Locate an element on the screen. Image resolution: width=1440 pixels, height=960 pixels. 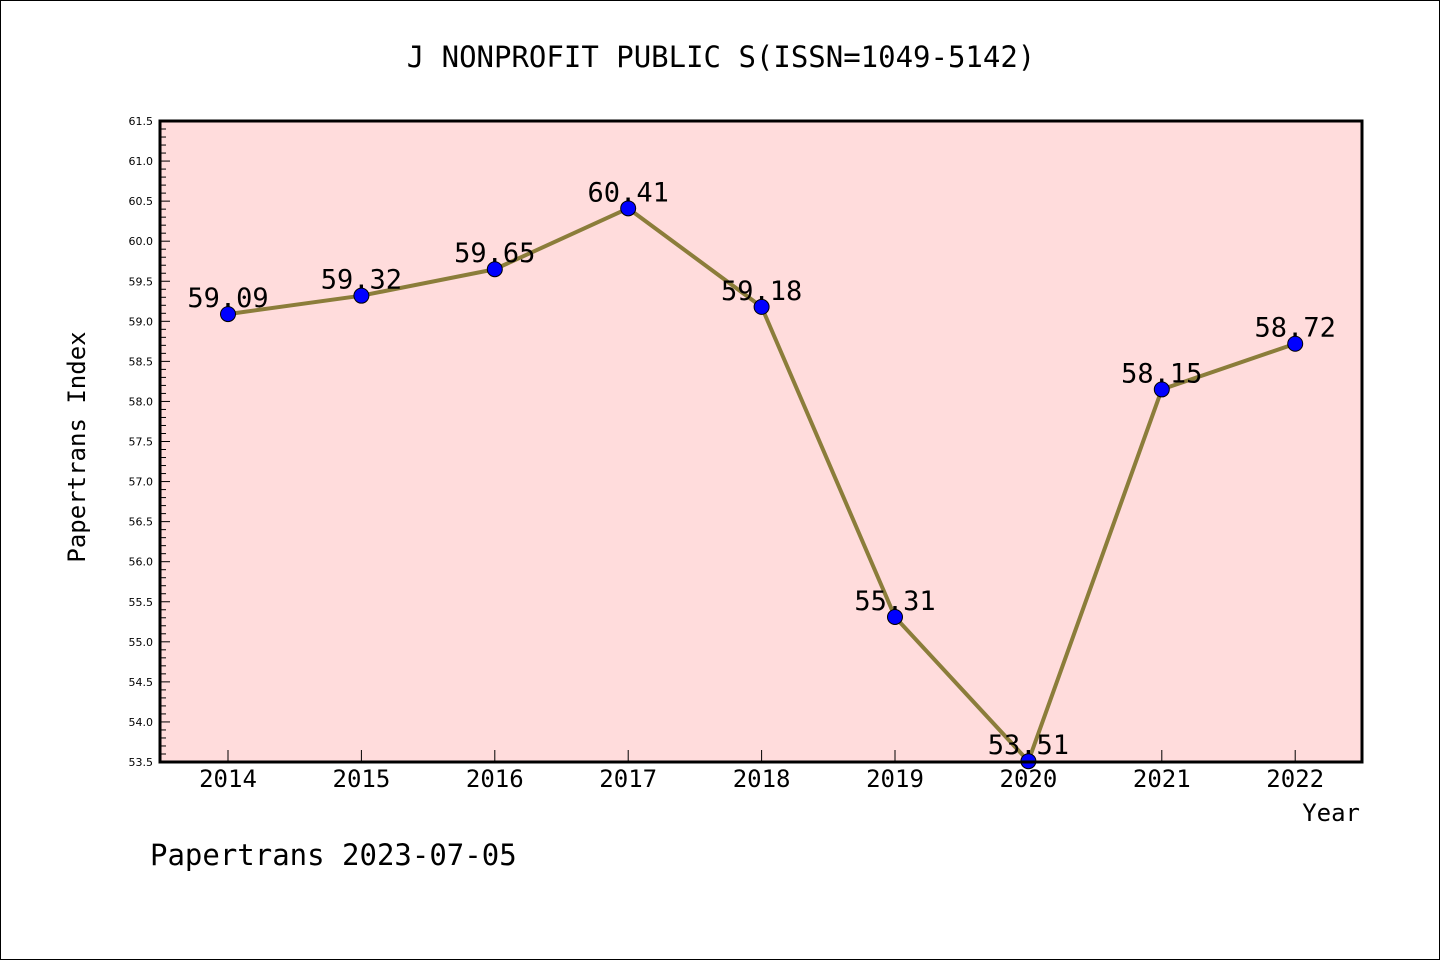
y-tick-label: 55.0 is located at coordinates (141, 642).